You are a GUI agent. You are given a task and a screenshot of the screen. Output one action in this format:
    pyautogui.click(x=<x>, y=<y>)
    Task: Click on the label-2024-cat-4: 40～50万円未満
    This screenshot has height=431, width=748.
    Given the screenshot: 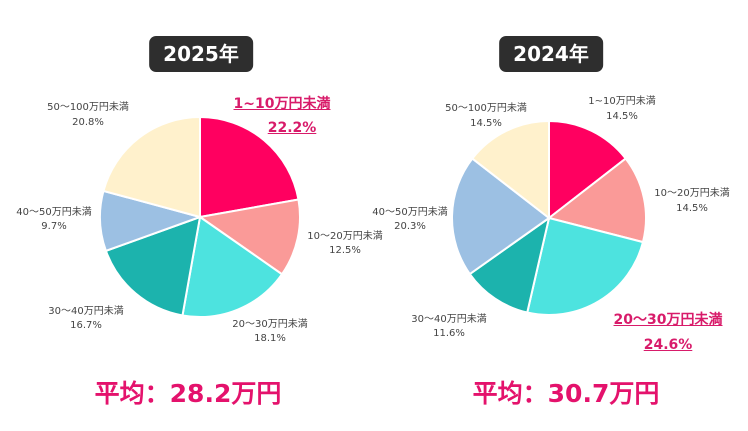 What is the action you would take?
    pyautogui.click(x=410, y=212)
    